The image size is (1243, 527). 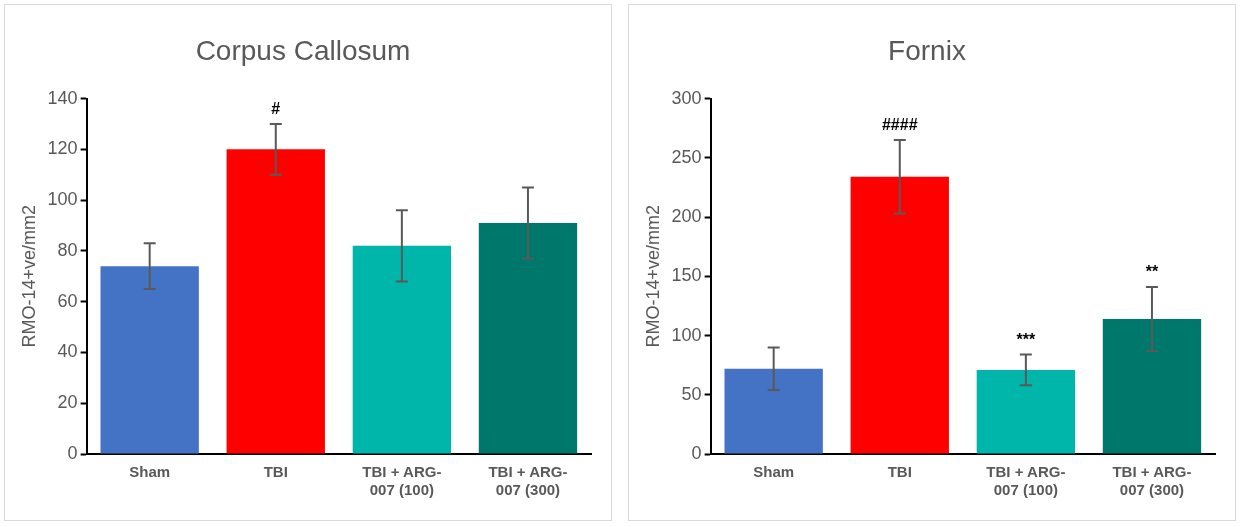 I want to click on chart-title: Fornix, so click(x=927, y=50).